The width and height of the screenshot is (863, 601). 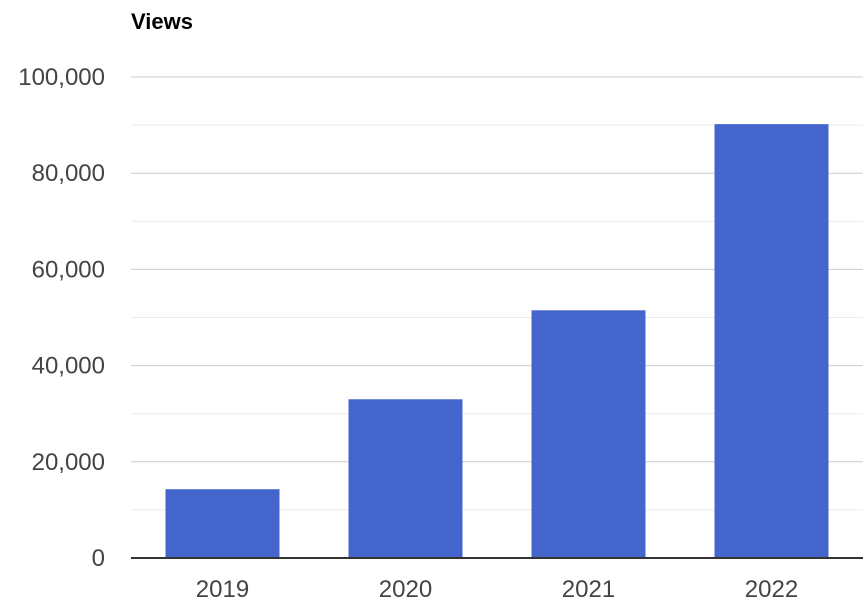 I want to click on bar-2020, so click(x=405, y=478).